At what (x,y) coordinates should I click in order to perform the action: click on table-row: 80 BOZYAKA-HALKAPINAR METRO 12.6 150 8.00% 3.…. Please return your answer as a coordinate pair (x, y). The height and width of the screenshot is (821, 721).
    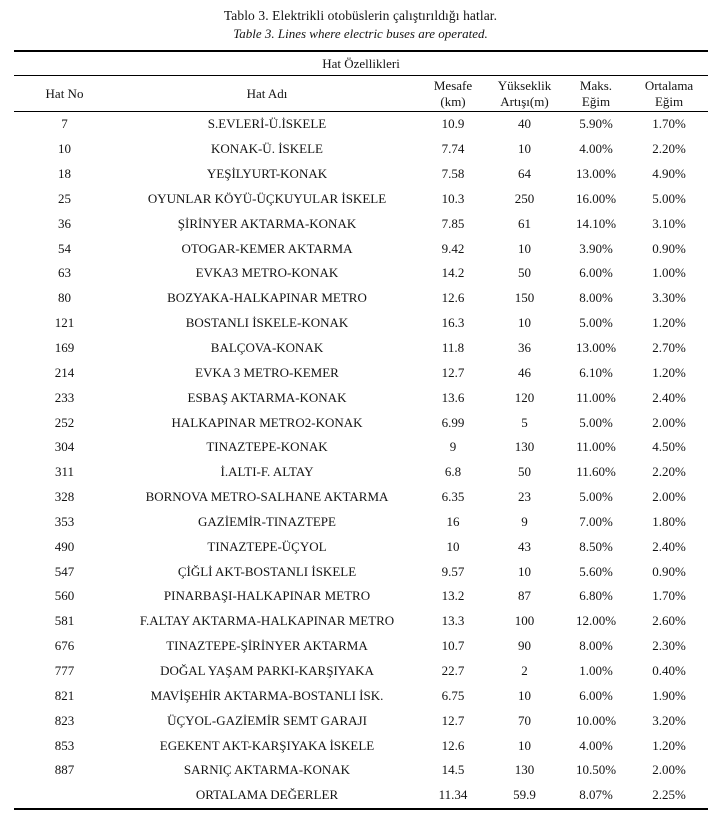
    Looking at the image, I should click on (361, 298).